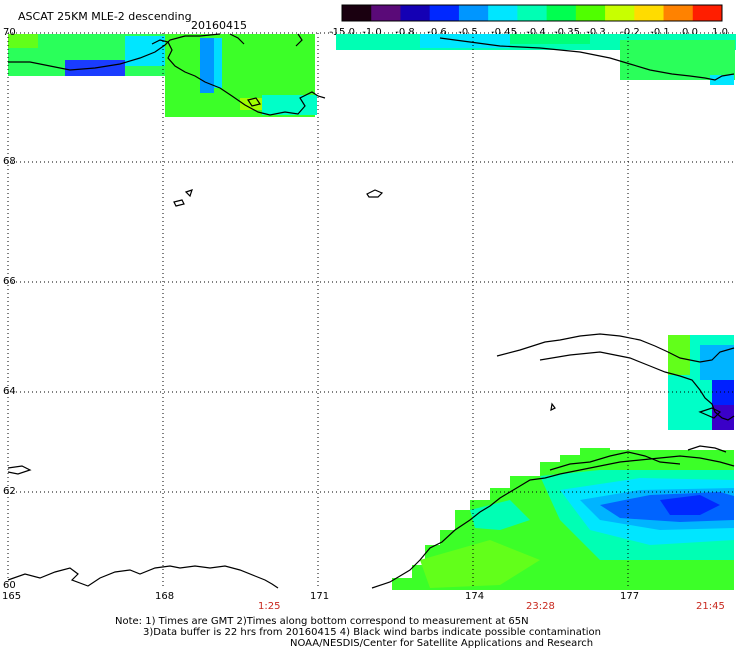 Image resolution: width=740 pixels, height=650 pixels. Describe the element at coordinates (12, 596) in the screenshot. I see `lon-label: 165` at that location.